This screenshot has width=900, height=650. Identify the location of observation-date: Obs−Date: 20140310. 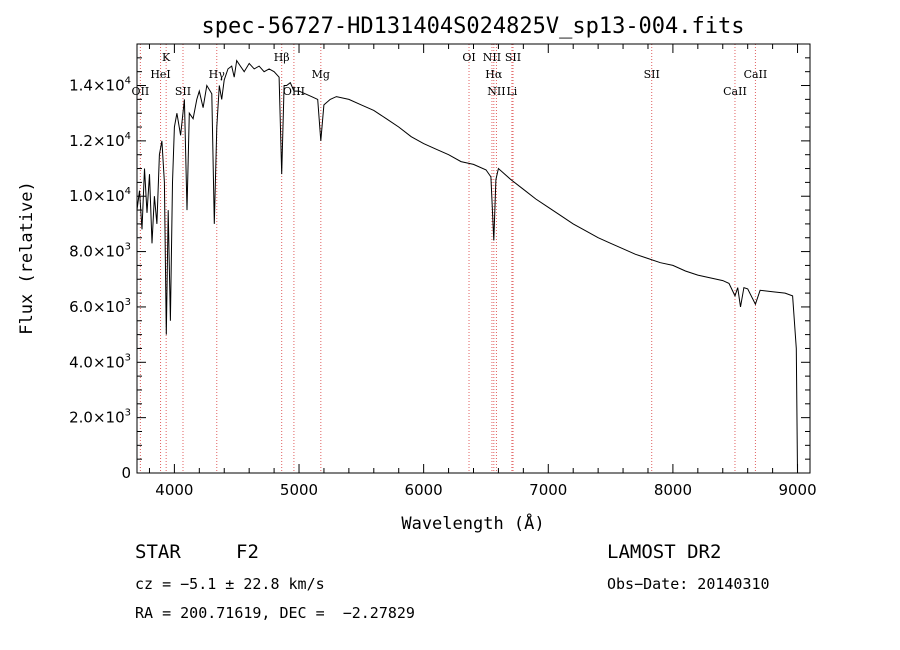
(688, 584).